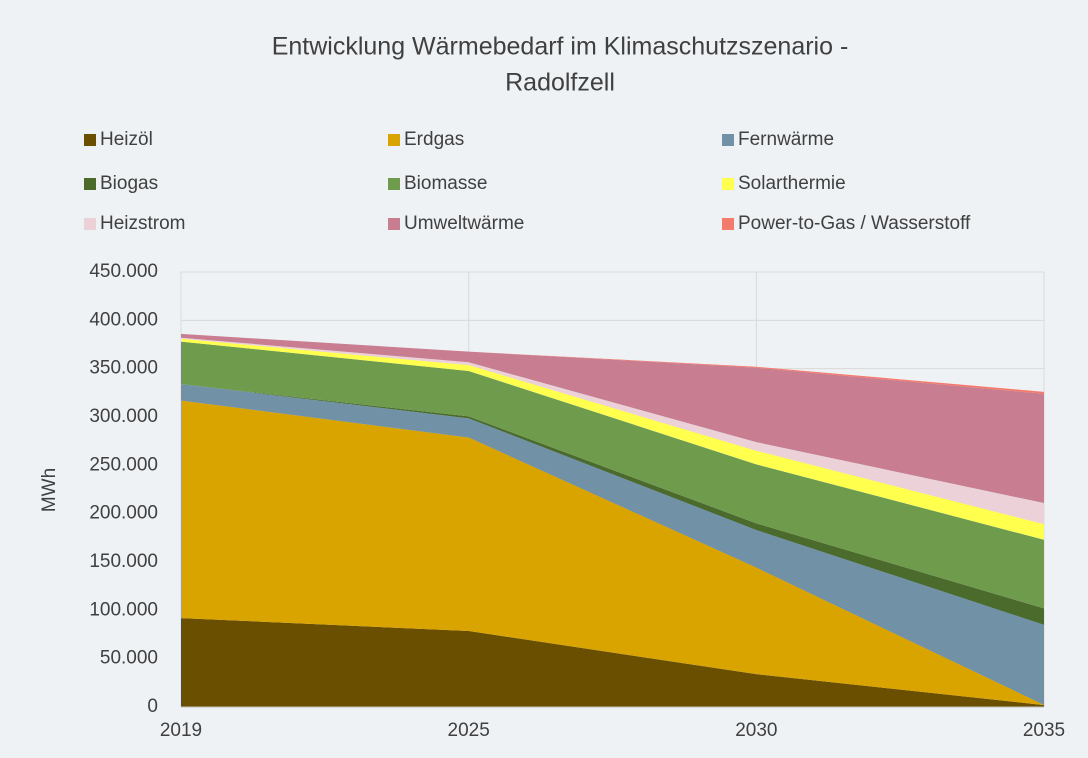 The height and width of the screenshot is (758, 1088). What do you see at coordinates (152, 706) in the screenshot?
I see `y-tick-label: 0` at bounding box center [152, 706].